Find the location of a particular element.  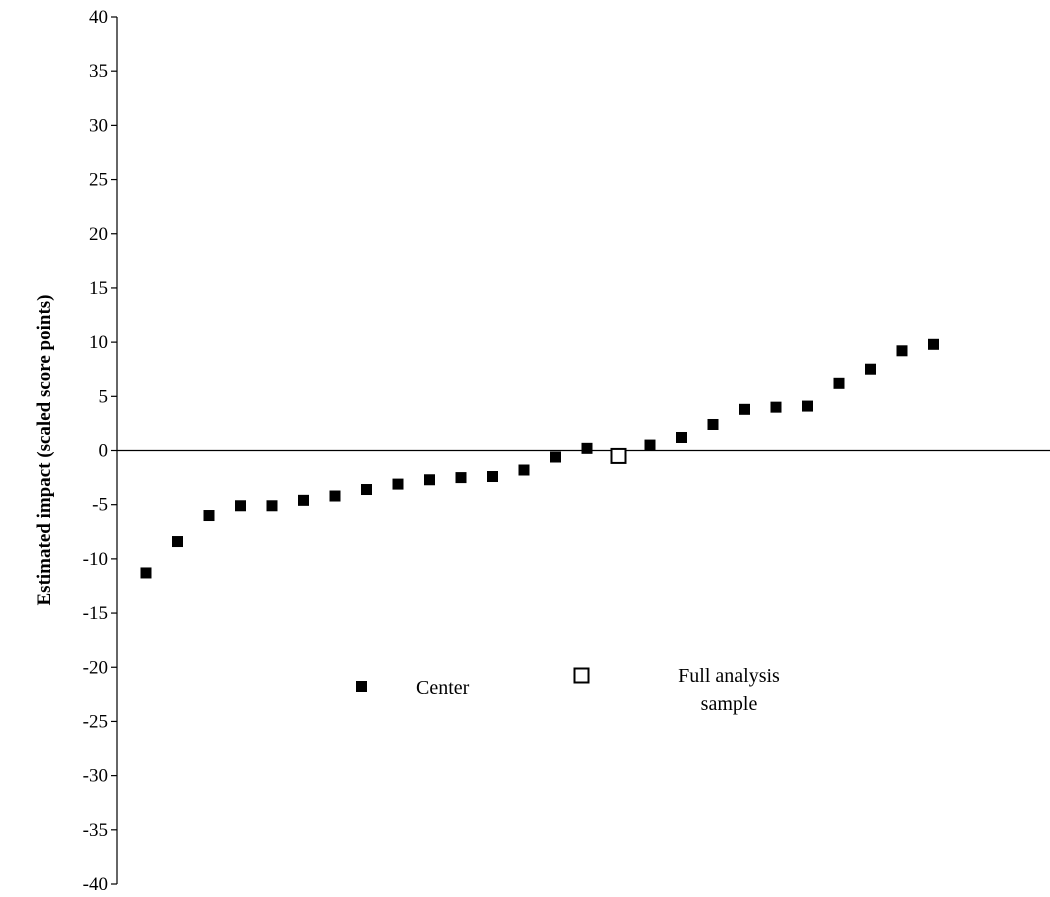

y-tick-label: 30 is located at coordinates (98, 125).